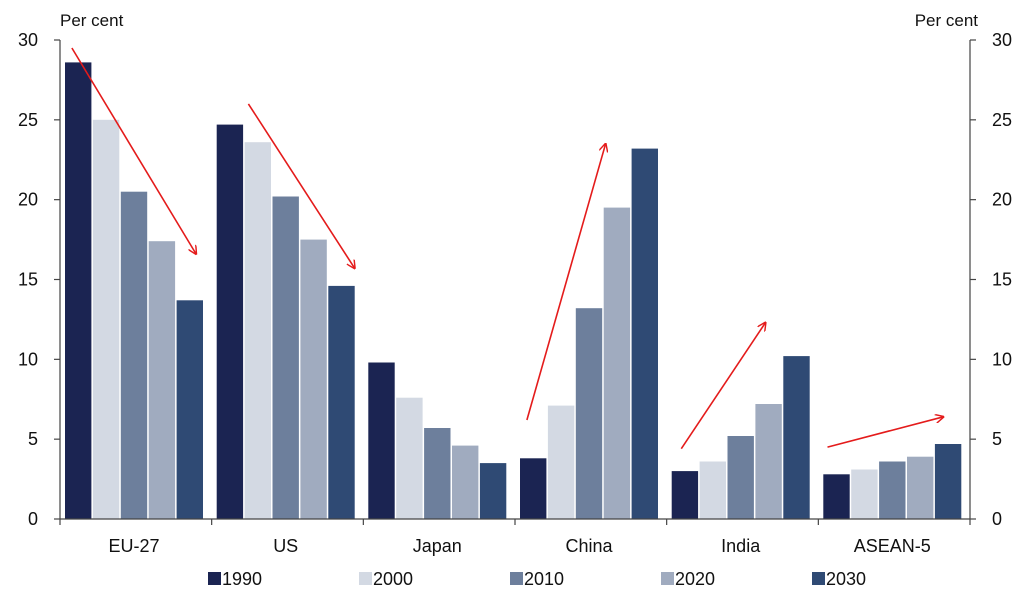  I want to click on category-label-us: US, so click(285, 546).